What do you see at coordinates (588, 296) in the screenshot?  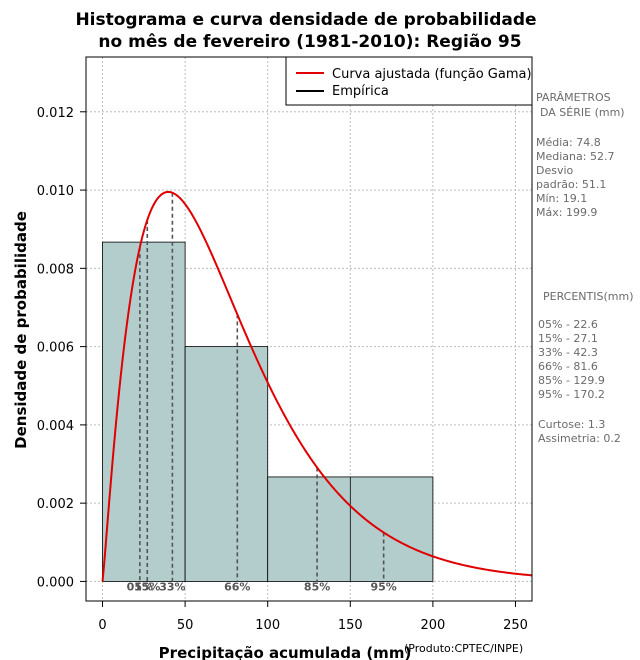 I see `percentis-title: PERCENTIS(mm)` at bounding box center [588, 296].